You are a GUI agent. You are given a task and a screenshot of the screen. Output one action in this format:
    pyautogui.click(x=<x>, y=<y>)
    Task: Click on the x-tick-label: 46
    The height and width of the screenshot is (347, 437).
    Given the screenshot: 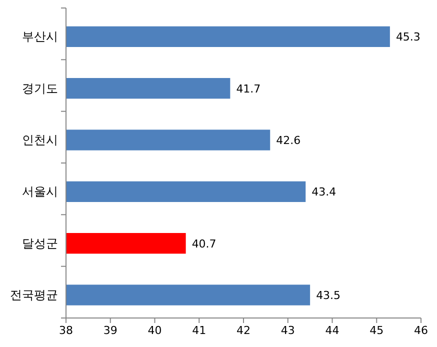 What is the action you would take?
    pyautogui.click(x=421, y=330)
    